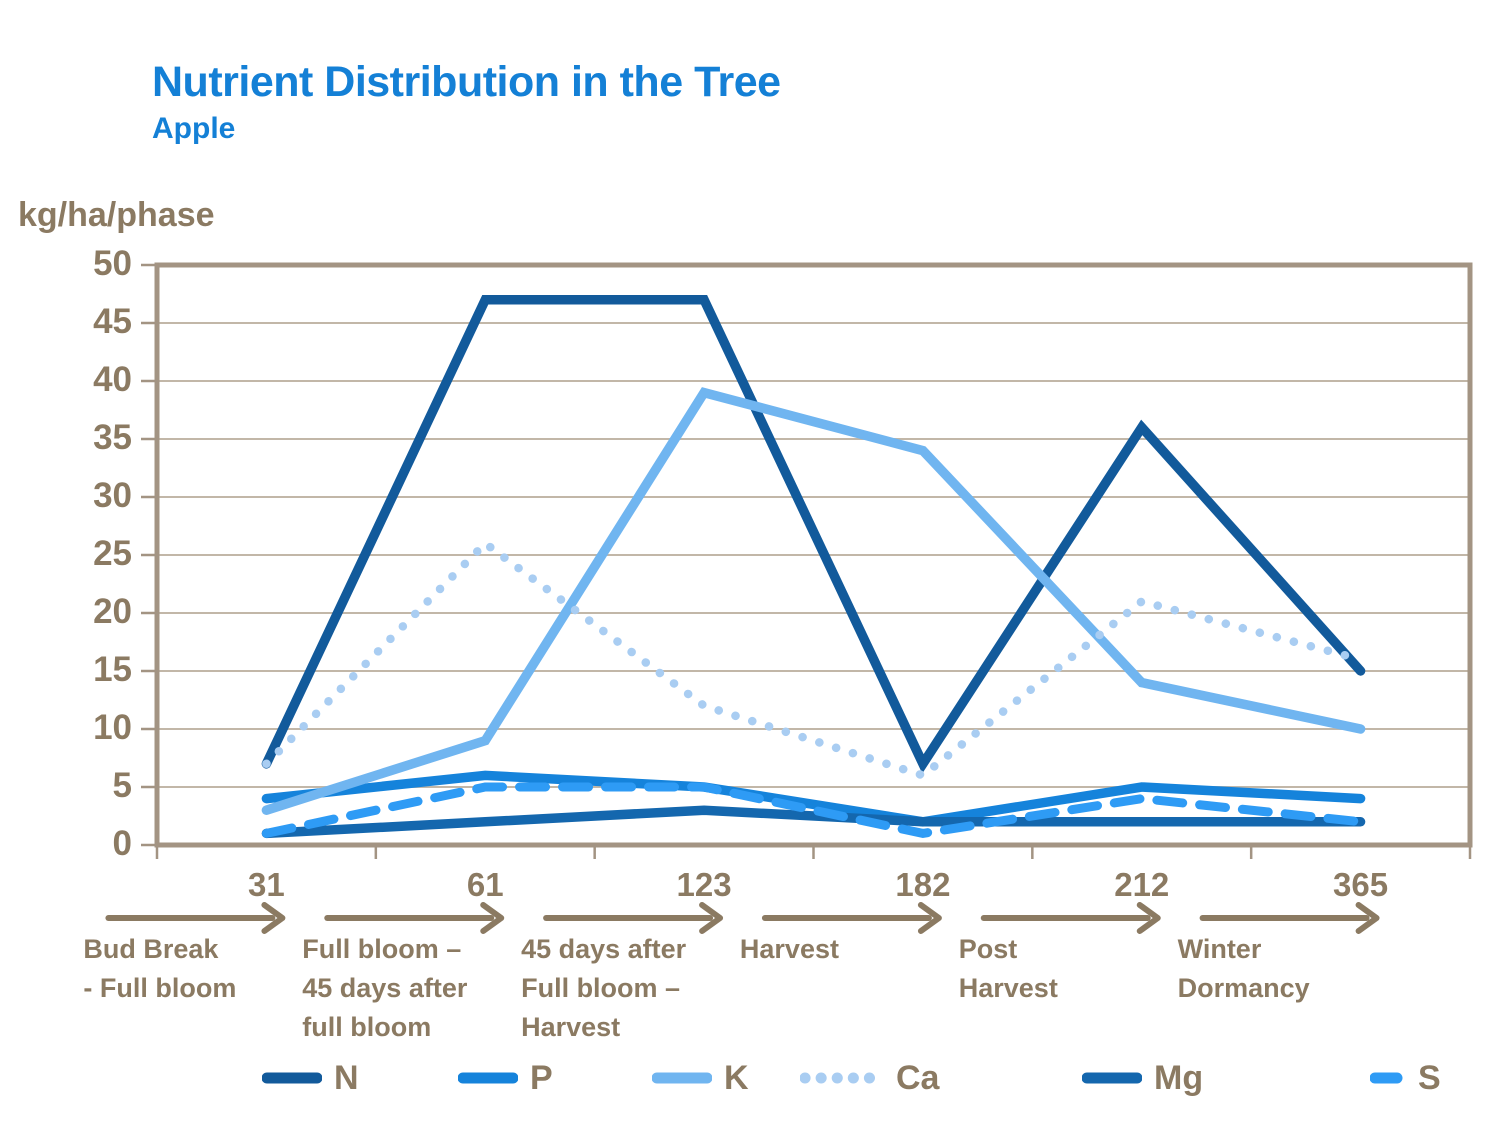  Describe the element at coordinates (736, 1077) in the screenshot. I see `legend-label-K: K` at that location.